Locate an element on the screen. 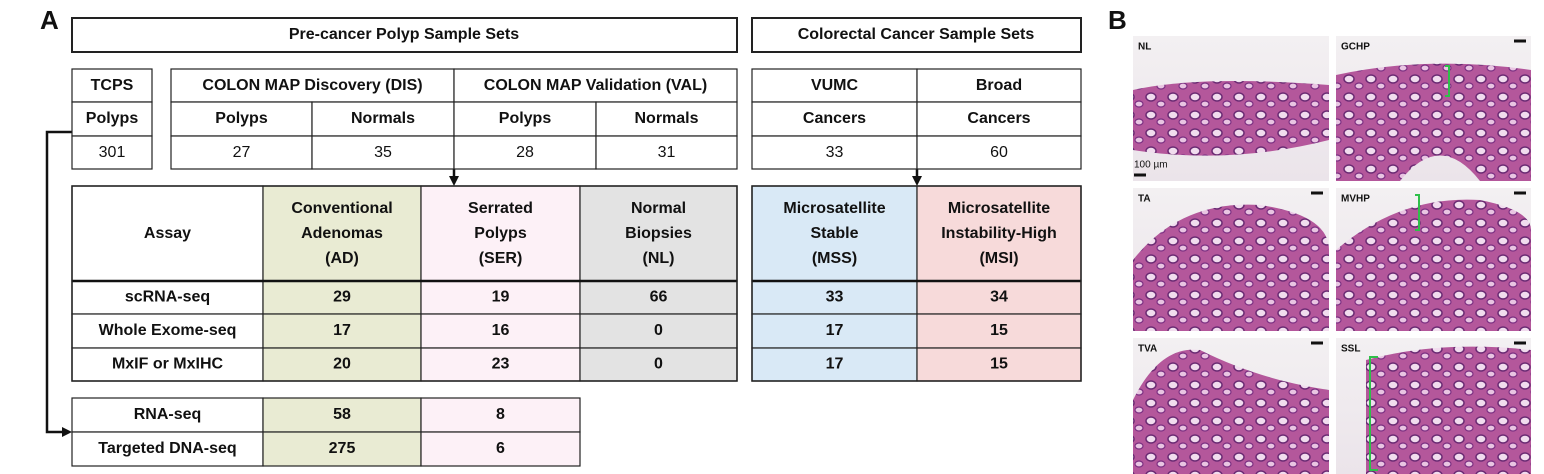 This screenshot has width=1544, height=474. table-border is located at coordinates (916, 283).